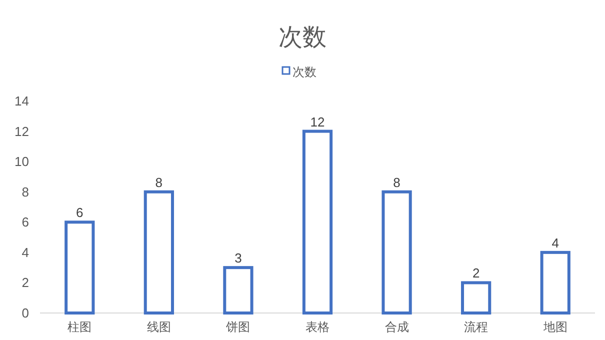  I want to click on x-tick-label: 表格, so click(318, 327).